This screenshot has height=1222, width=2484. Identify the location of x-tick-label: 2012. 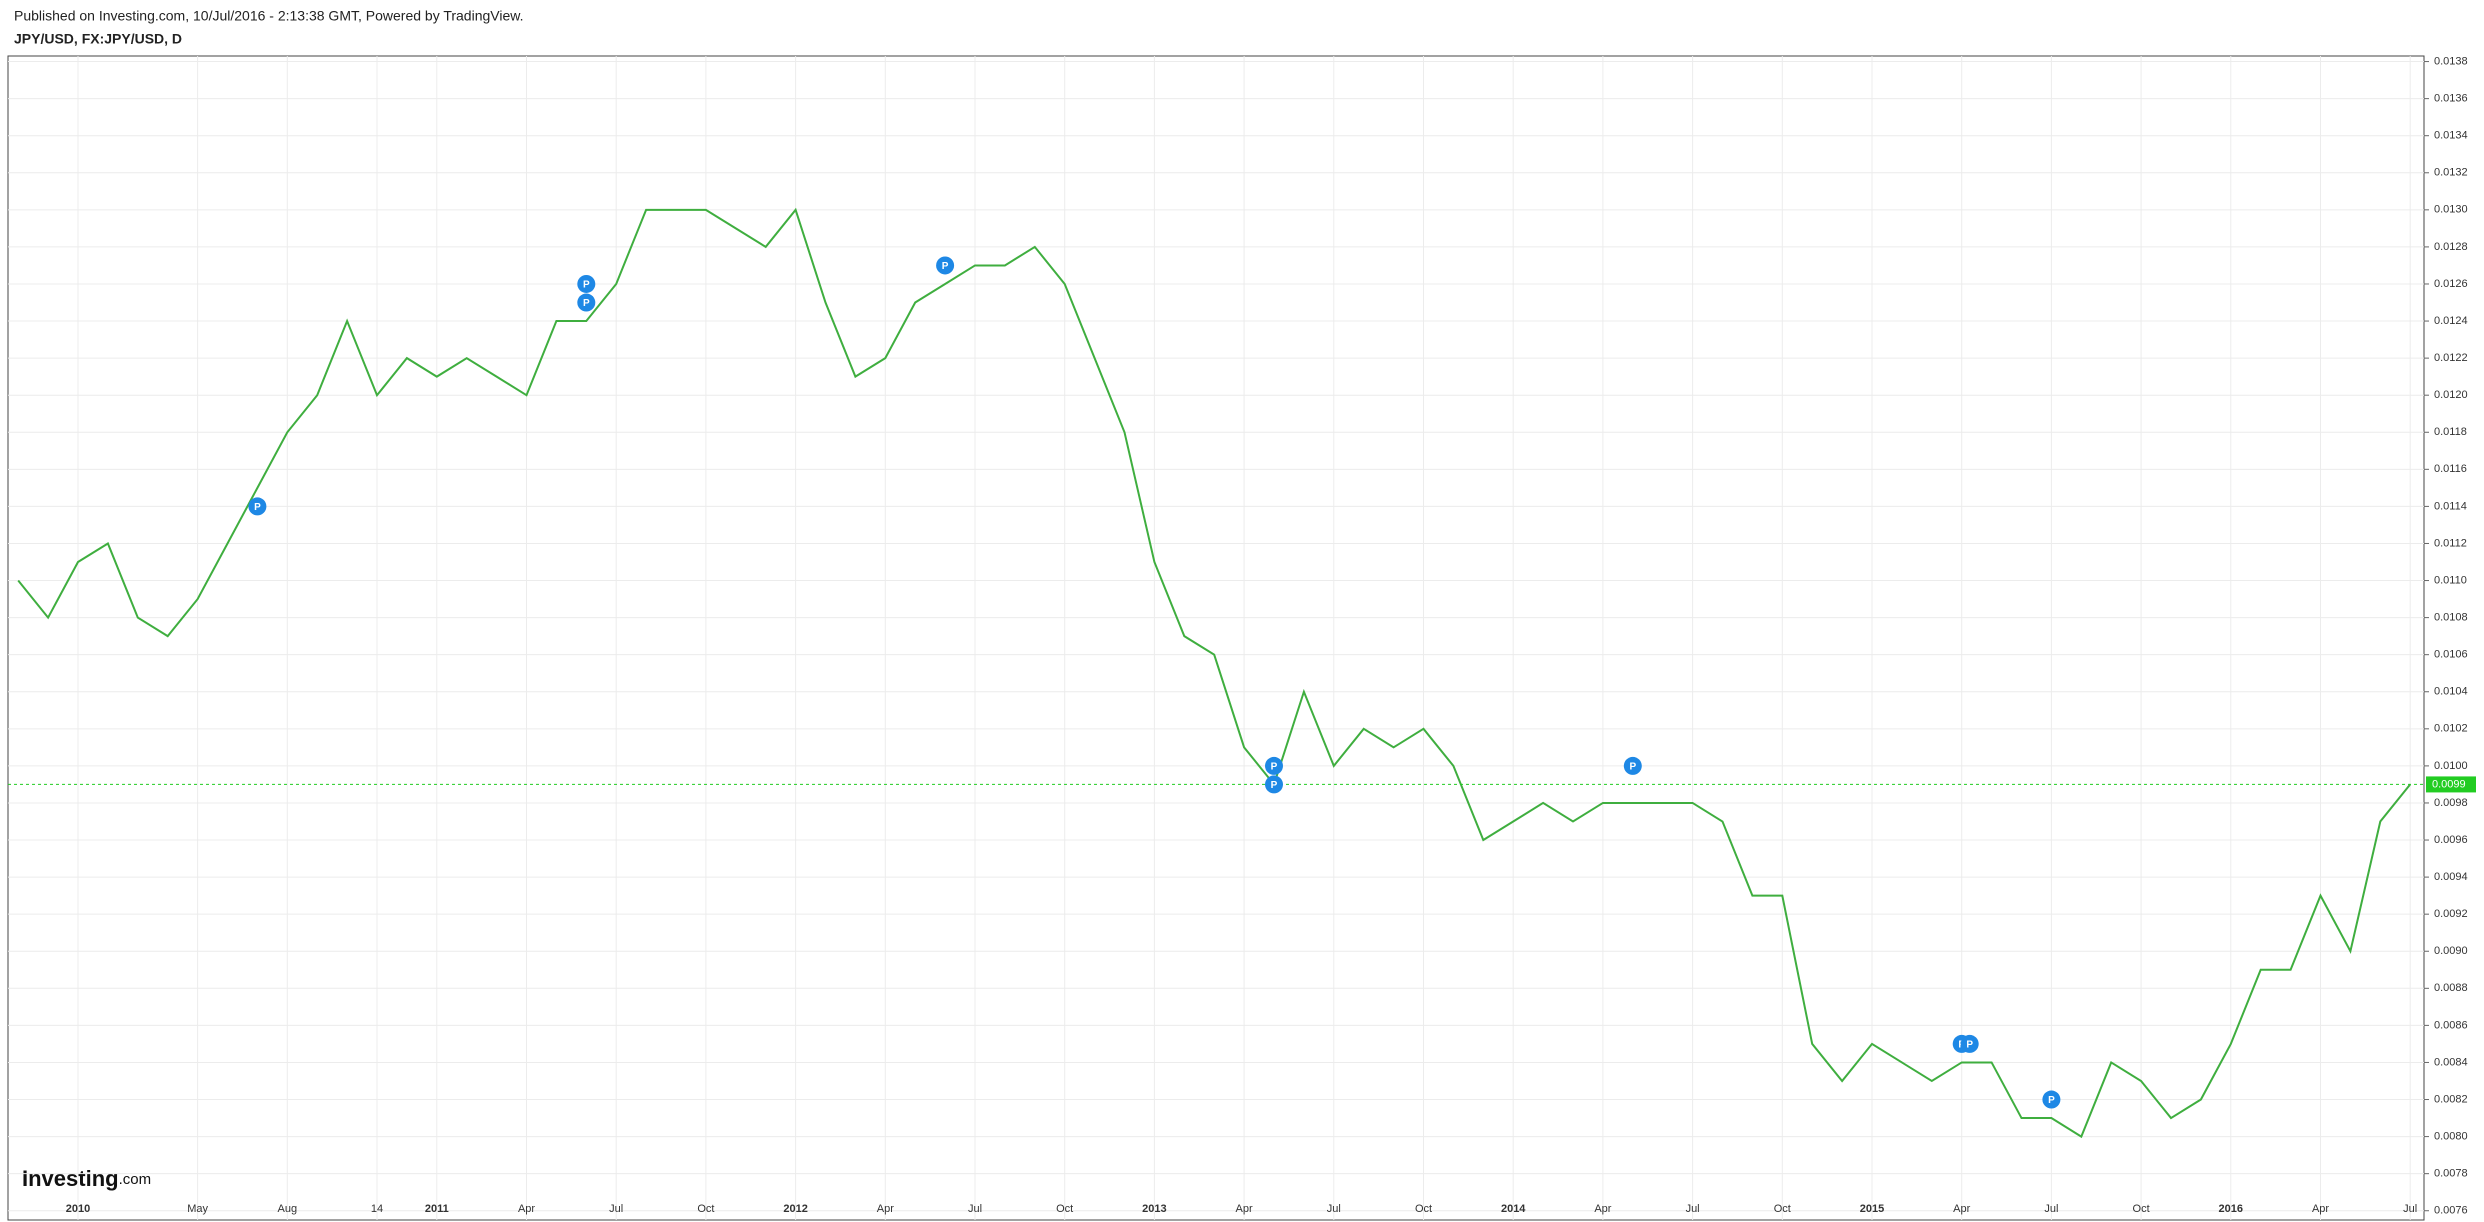
(795, 1209).